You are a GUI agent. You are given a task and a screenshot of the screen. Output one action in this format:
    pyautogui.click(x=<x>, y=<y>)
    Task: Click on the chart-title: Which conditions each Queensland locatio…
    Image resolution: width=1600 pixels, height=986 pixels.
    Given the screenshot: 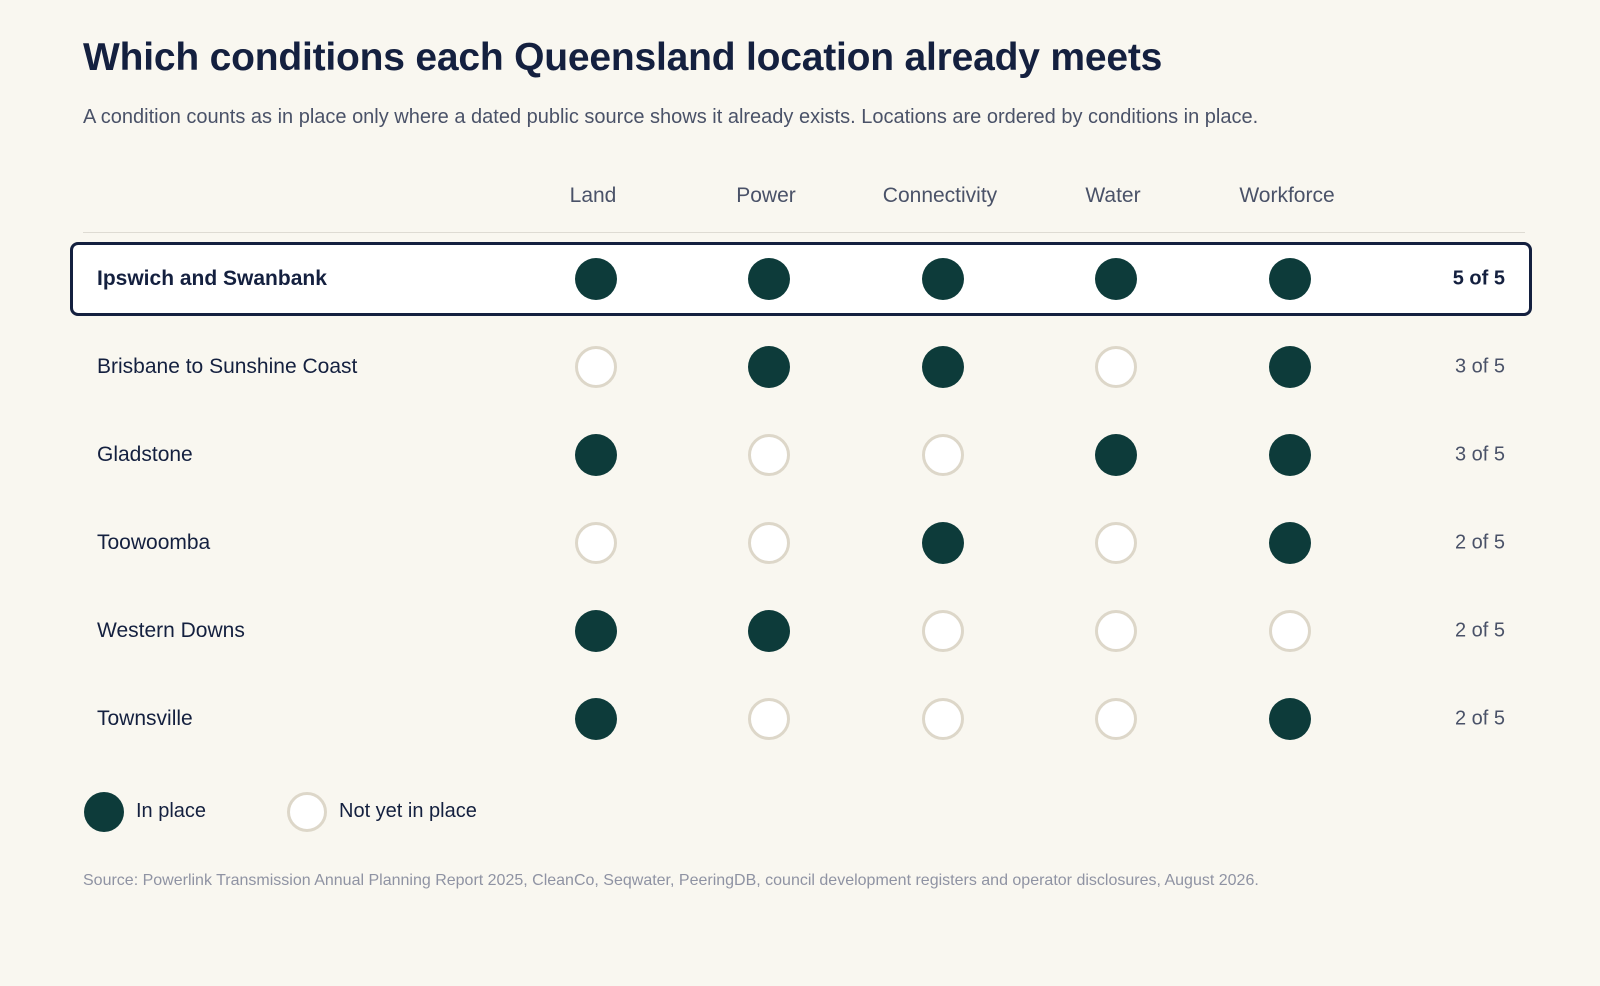 What is the action you would take?
    pyautogui.click(x=623, y=57)
    